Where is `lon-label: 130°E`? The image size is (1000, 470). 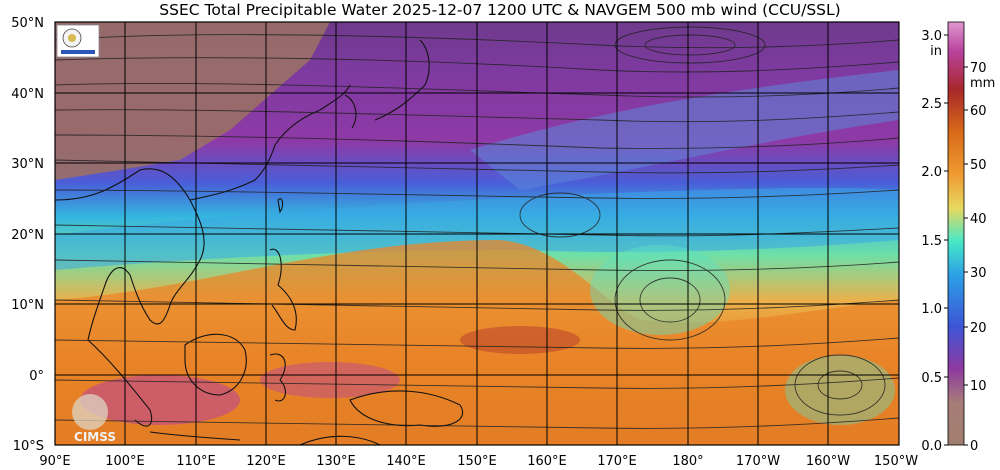 lon-label: 130°E is located at coordinates (336, 461).